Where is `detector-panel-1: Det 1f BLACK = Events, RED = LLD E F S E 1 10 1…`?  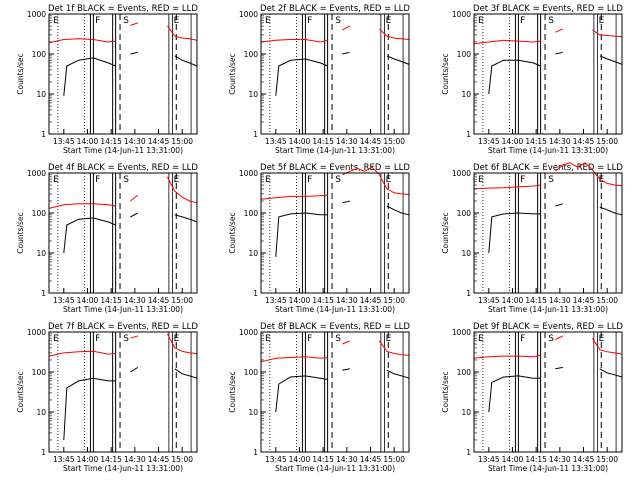
detector-panel-1: Det 1f BLACK = Events, RED = LLD E F S E 1 10 1… is located at coordinates (107, 79).